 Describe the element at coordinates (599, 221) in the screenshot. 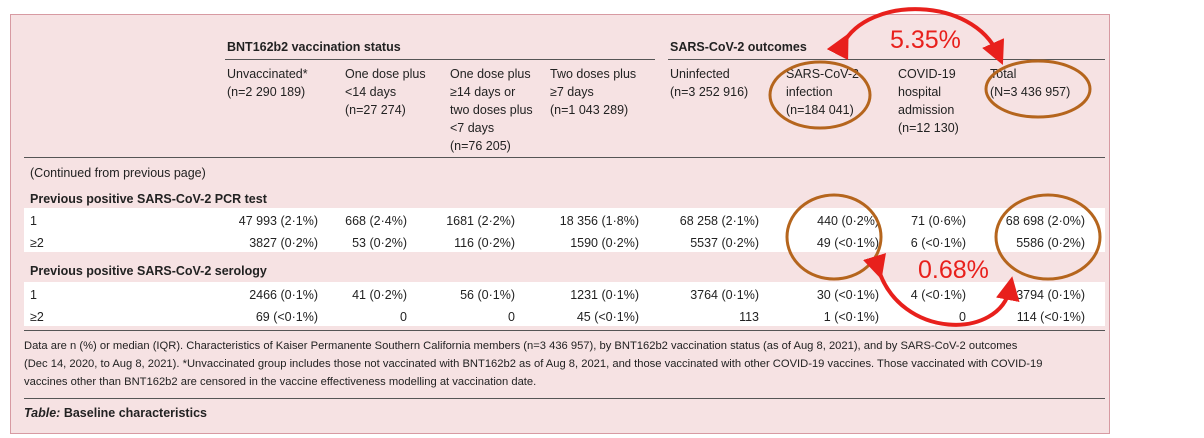

I see `table-cell: 18 356 (1·8%)` at that location.